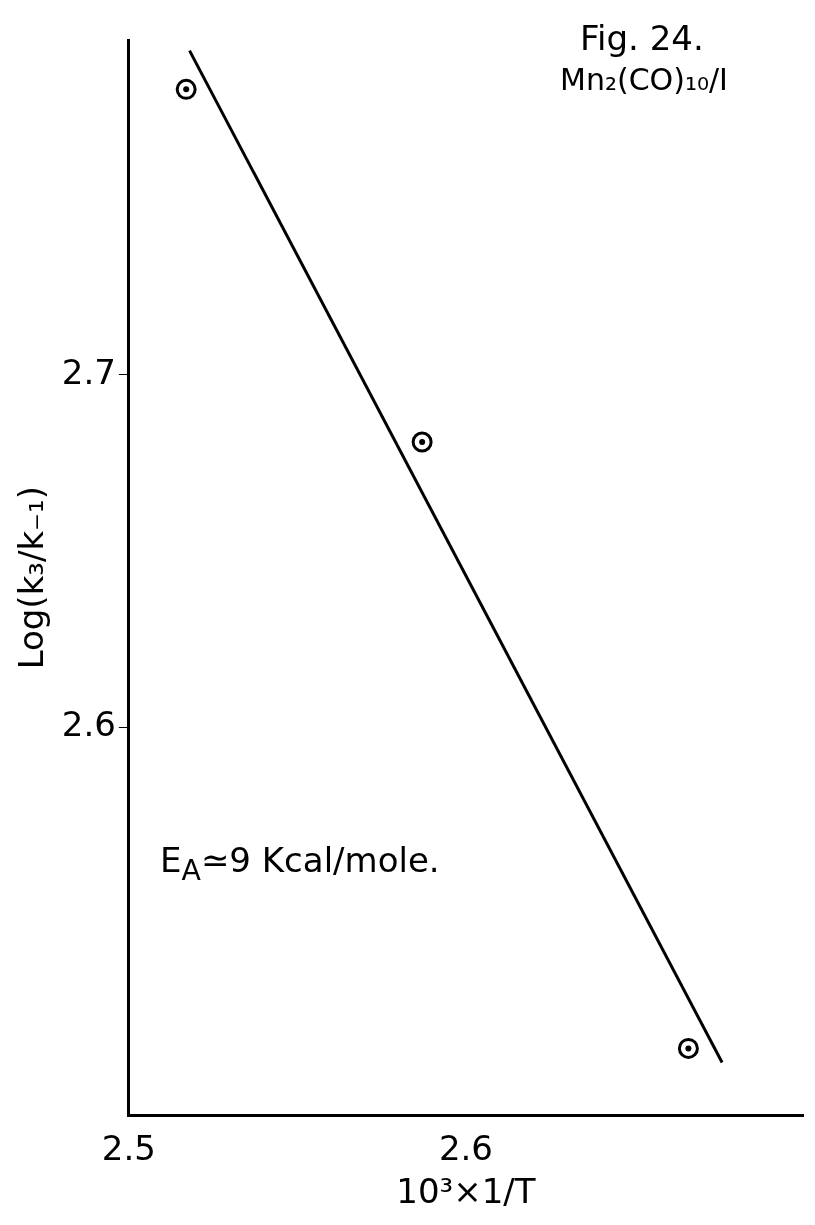 The width and height of the screenshot is (815, 1225). Describe the element at coordinates (644, 79) in the screenshot. I see `text: Mn₂(CO)₁₀/I` at that location.